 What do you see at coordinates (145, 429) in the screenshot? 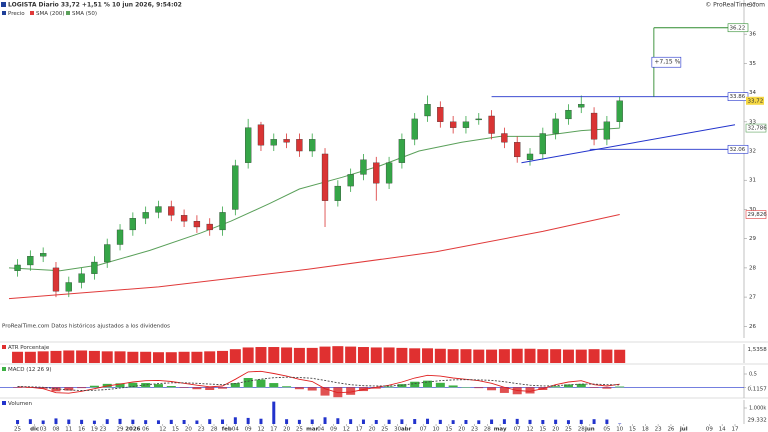
I see `x-tick-label: 06` at bounding box center [145, 429].